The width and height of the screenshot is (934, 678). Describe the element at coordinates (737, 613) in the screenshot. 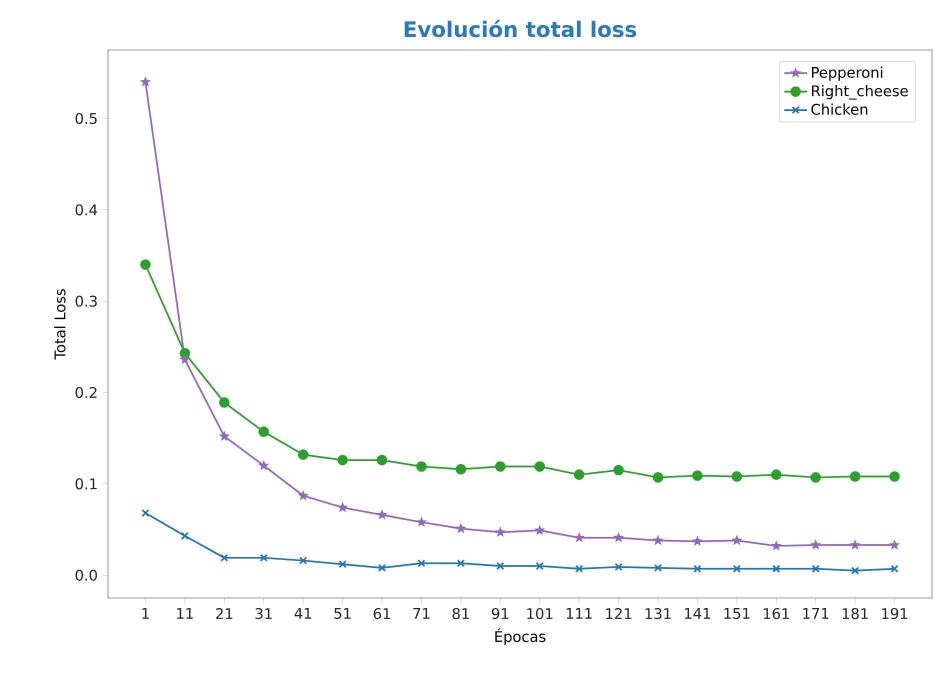

I see `x-tick-label: 151` at that location.